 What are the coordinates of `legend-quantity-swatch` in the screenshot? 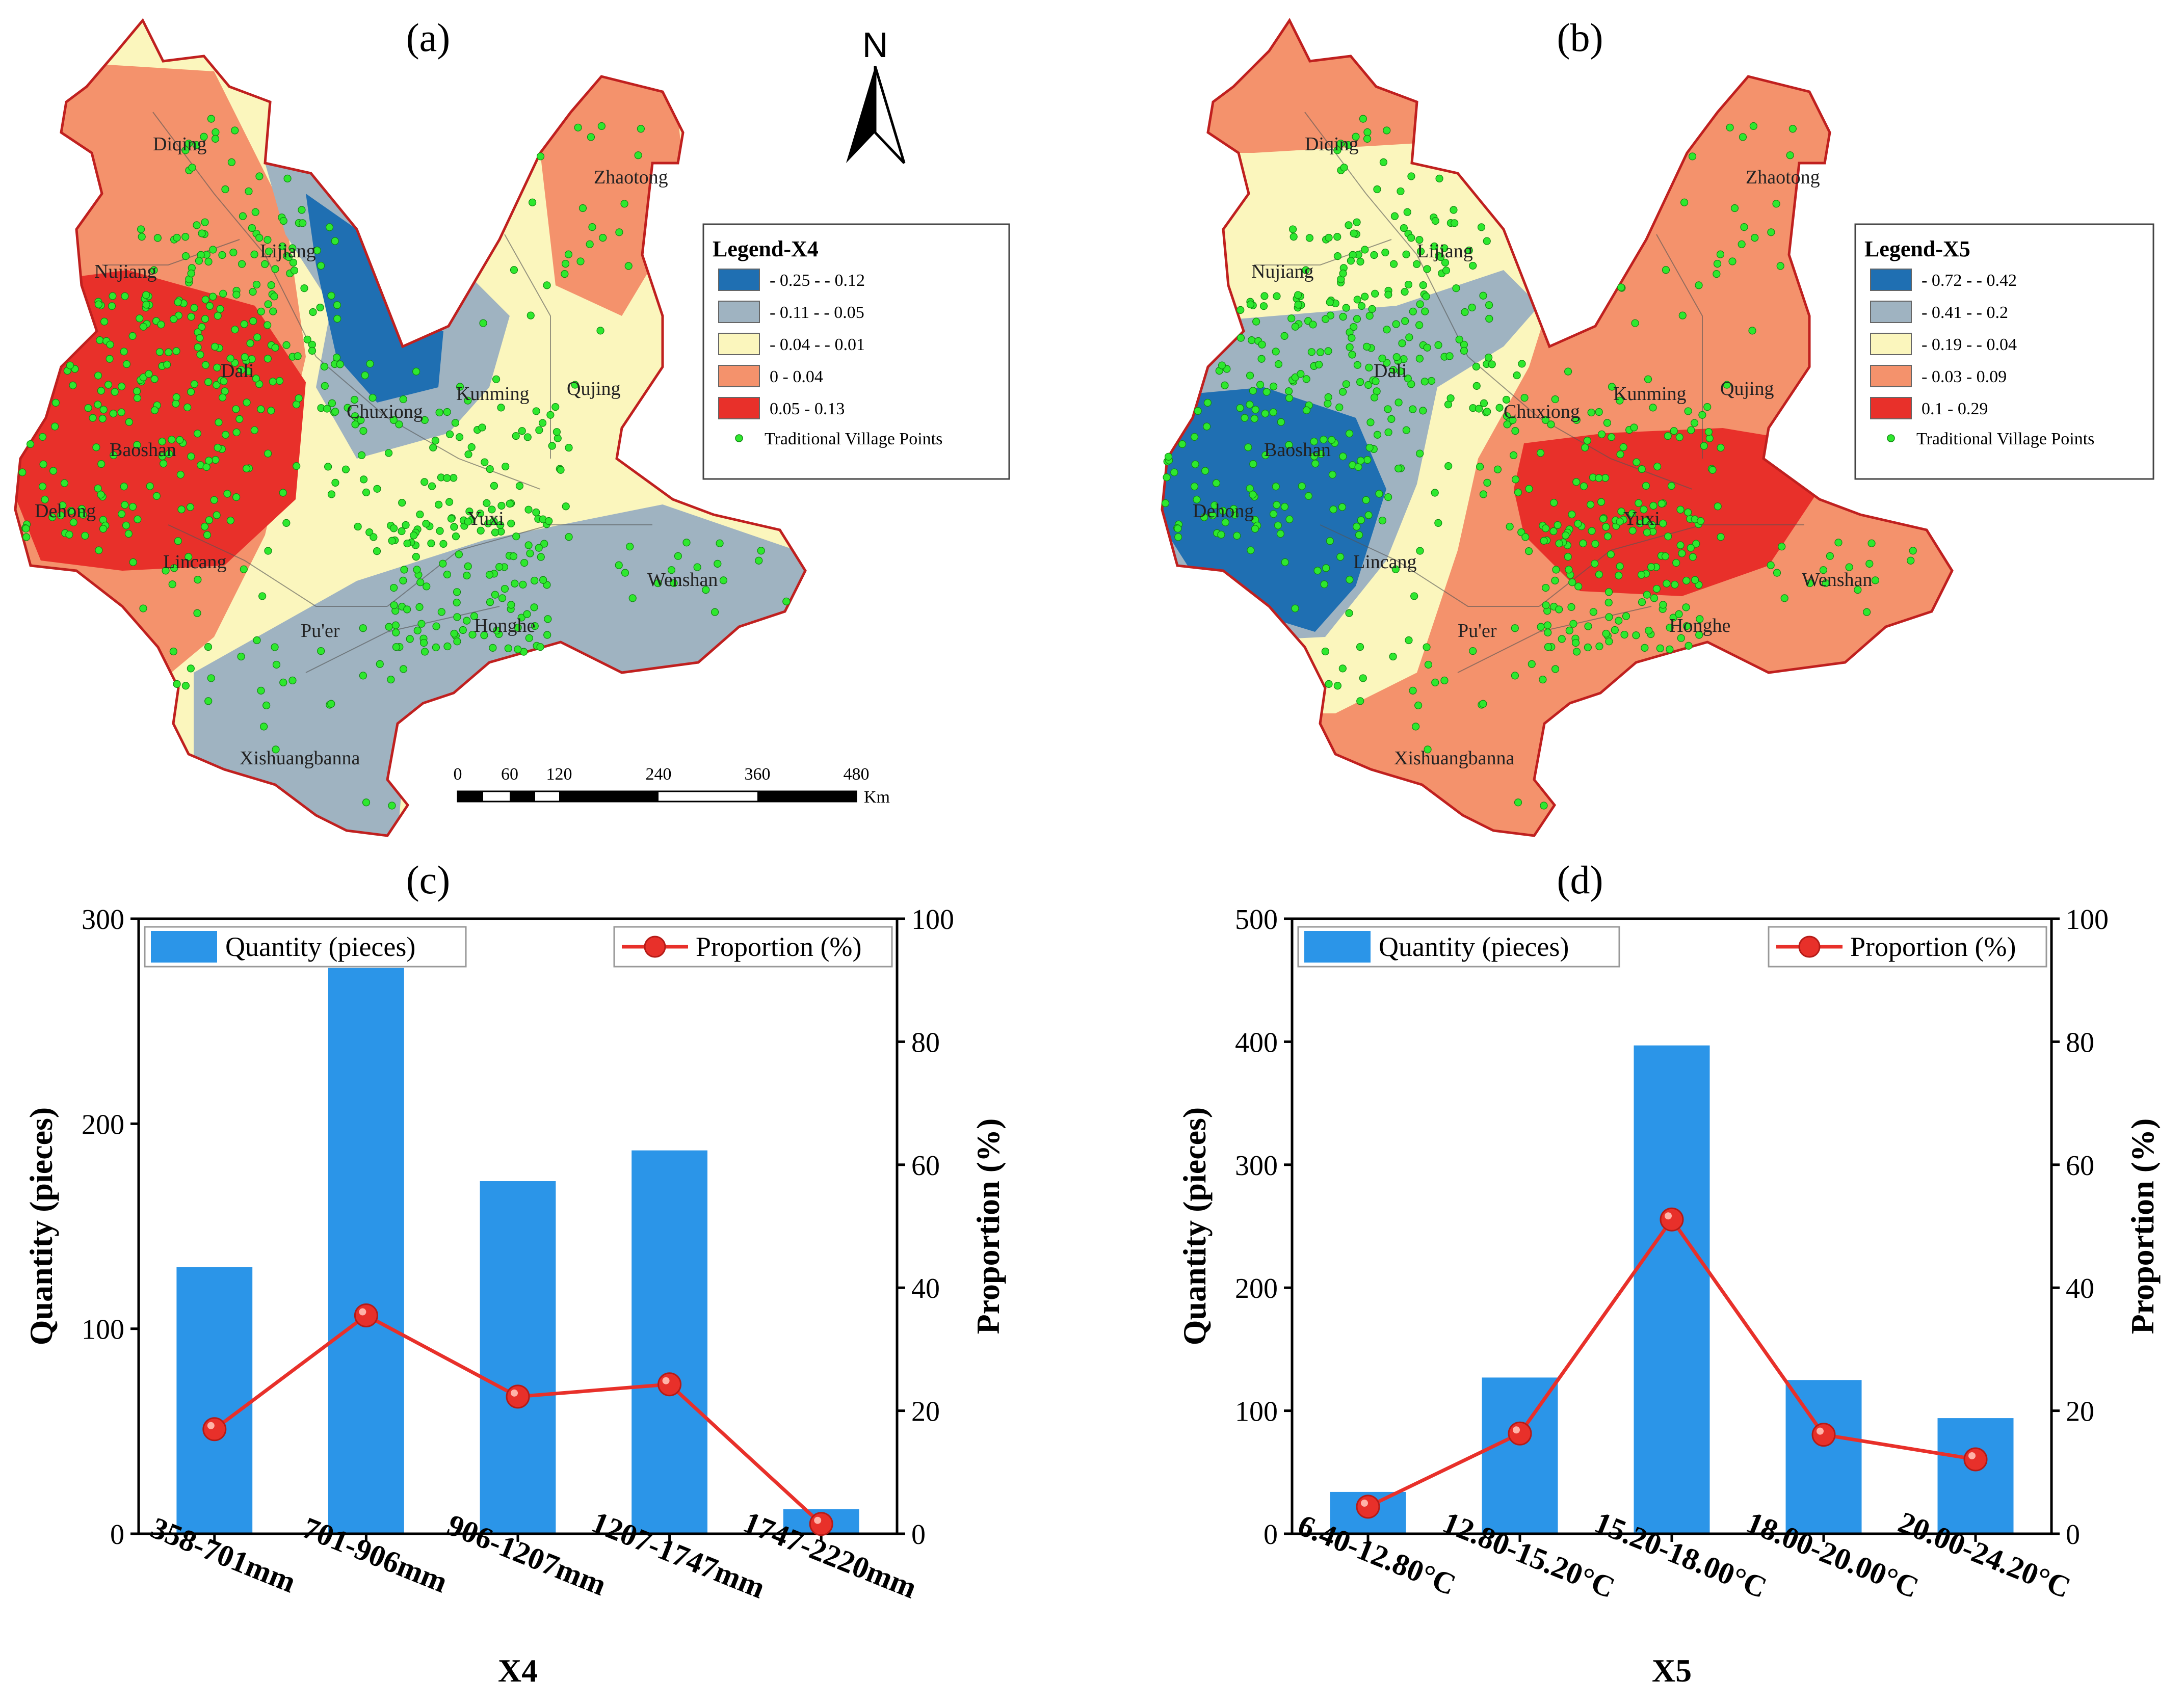 It's located at (1337, 947).